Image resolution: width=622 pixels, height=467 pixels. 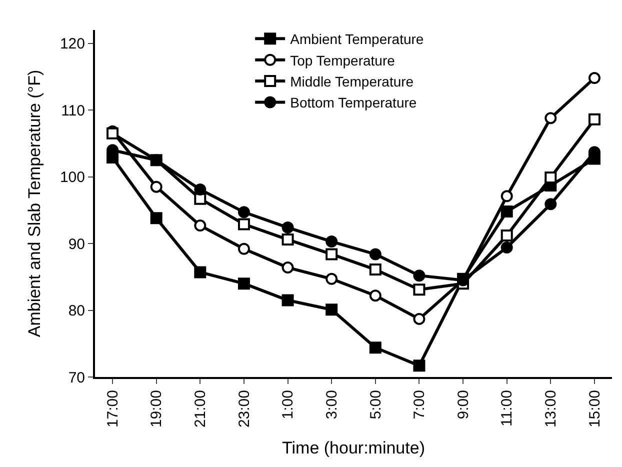 I want to click on y-tick-label: 70, so click(x=76, y=377).